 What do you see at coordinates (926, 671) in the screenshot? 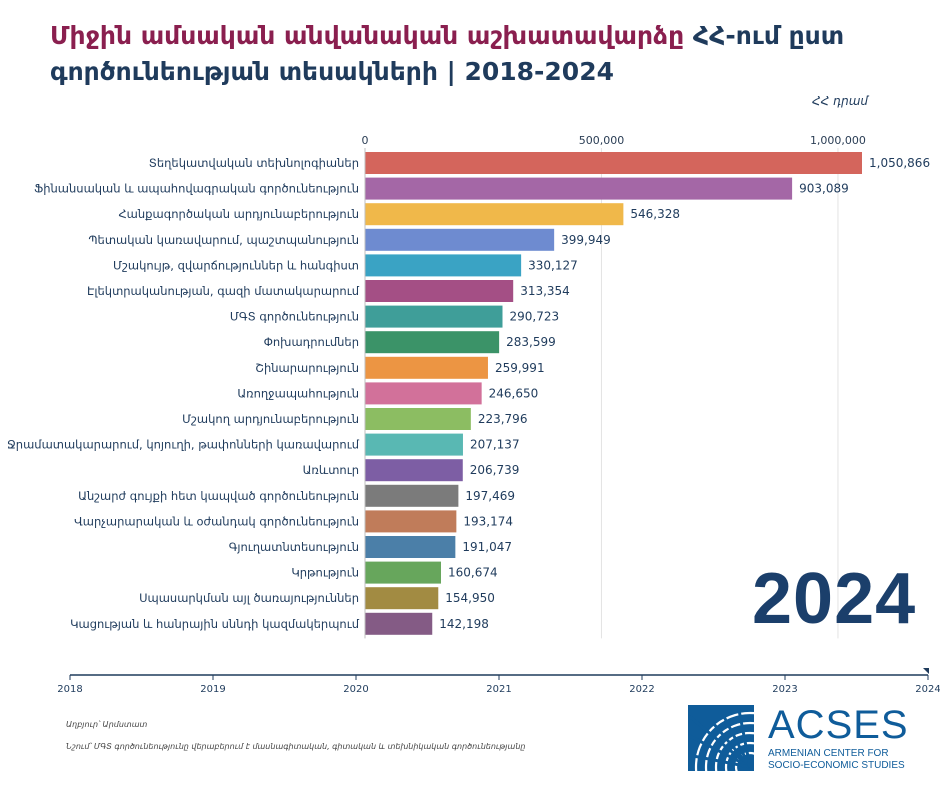
I see `timeline-handle-icon` at bounding box center [926, 671].